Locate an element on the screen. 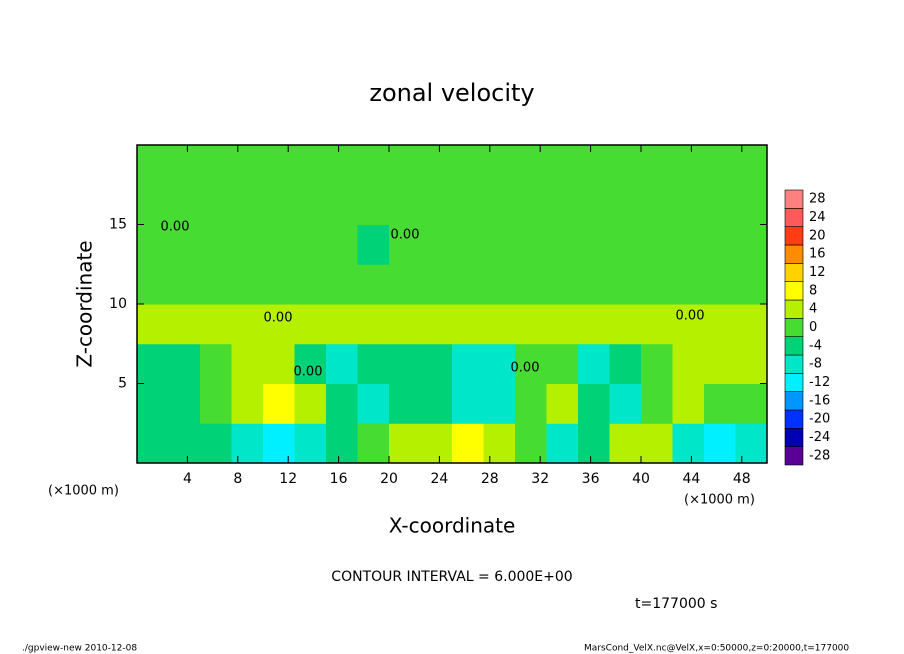 The image size is (904, 654). colorbar-label: 24 is located at coordinates (817, 217).